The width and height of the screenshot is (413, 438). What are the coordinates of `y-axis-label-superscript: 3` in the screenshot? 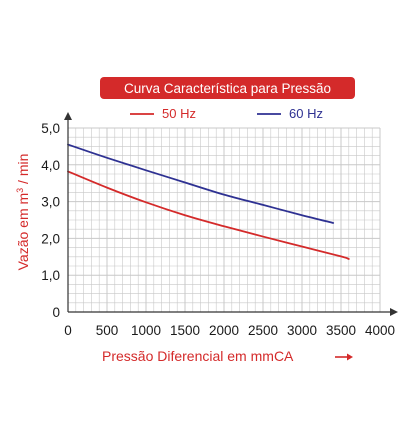 It's located at (20, 190).